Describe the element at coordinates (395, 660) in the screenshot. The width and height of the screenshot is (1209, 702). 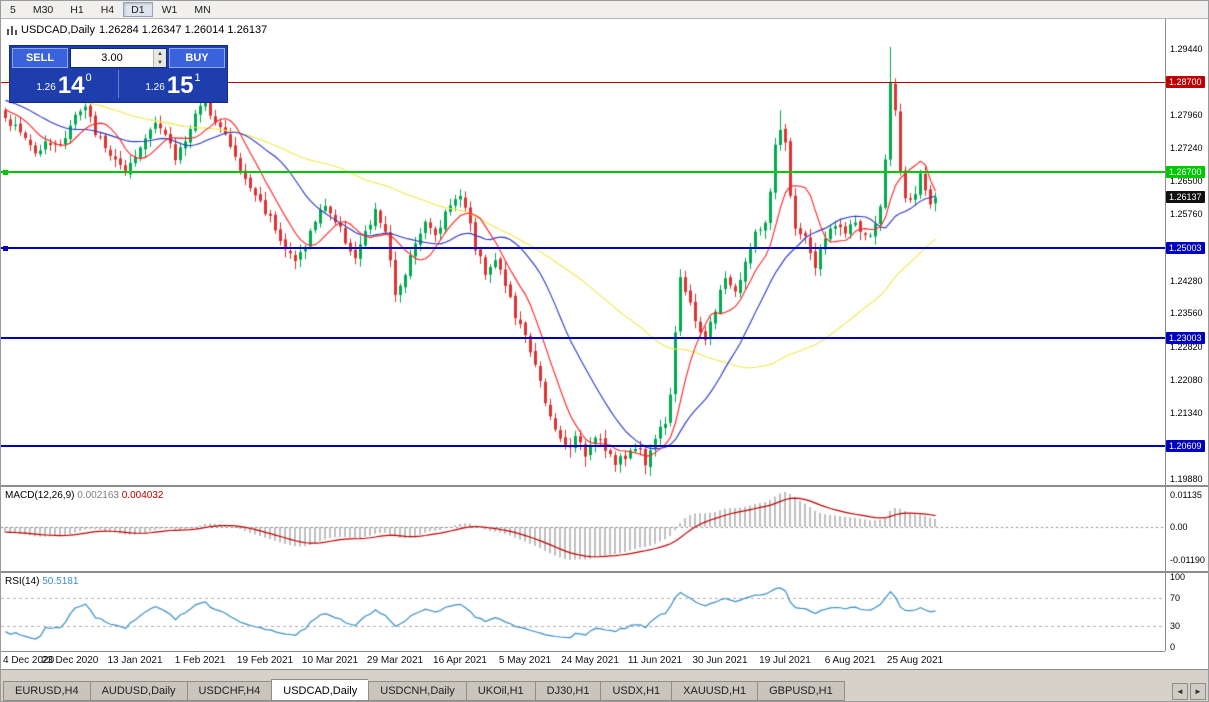
I see `date-label: 29 Mar 2021` at that location.